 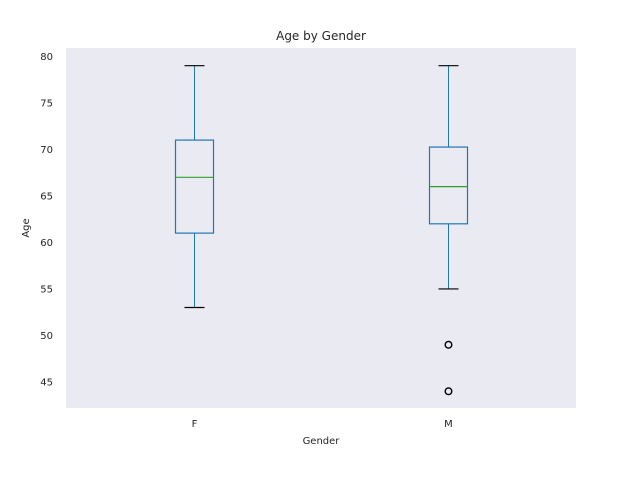 What do you see at coordinates (46, 196) in the screenshot?
I see `y-tick-label: 65` at bounding box center [46, 196].